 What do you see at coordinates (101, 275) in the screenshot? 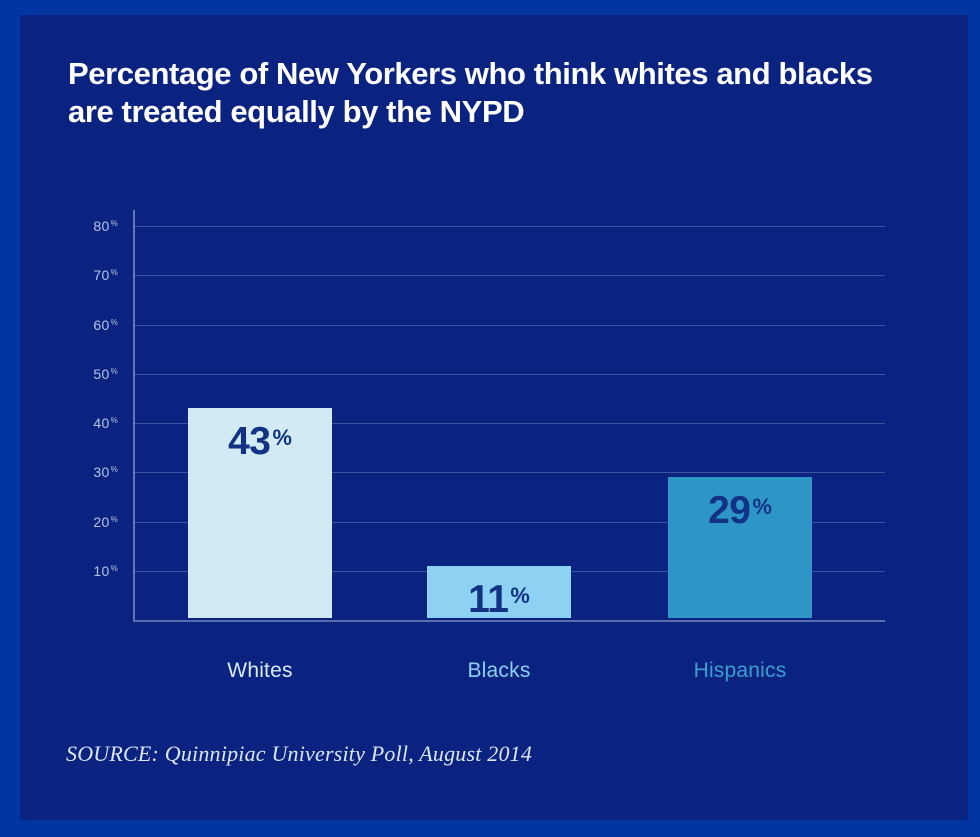
I see `y-tick-value: 70` at bounding box center [101, 275].